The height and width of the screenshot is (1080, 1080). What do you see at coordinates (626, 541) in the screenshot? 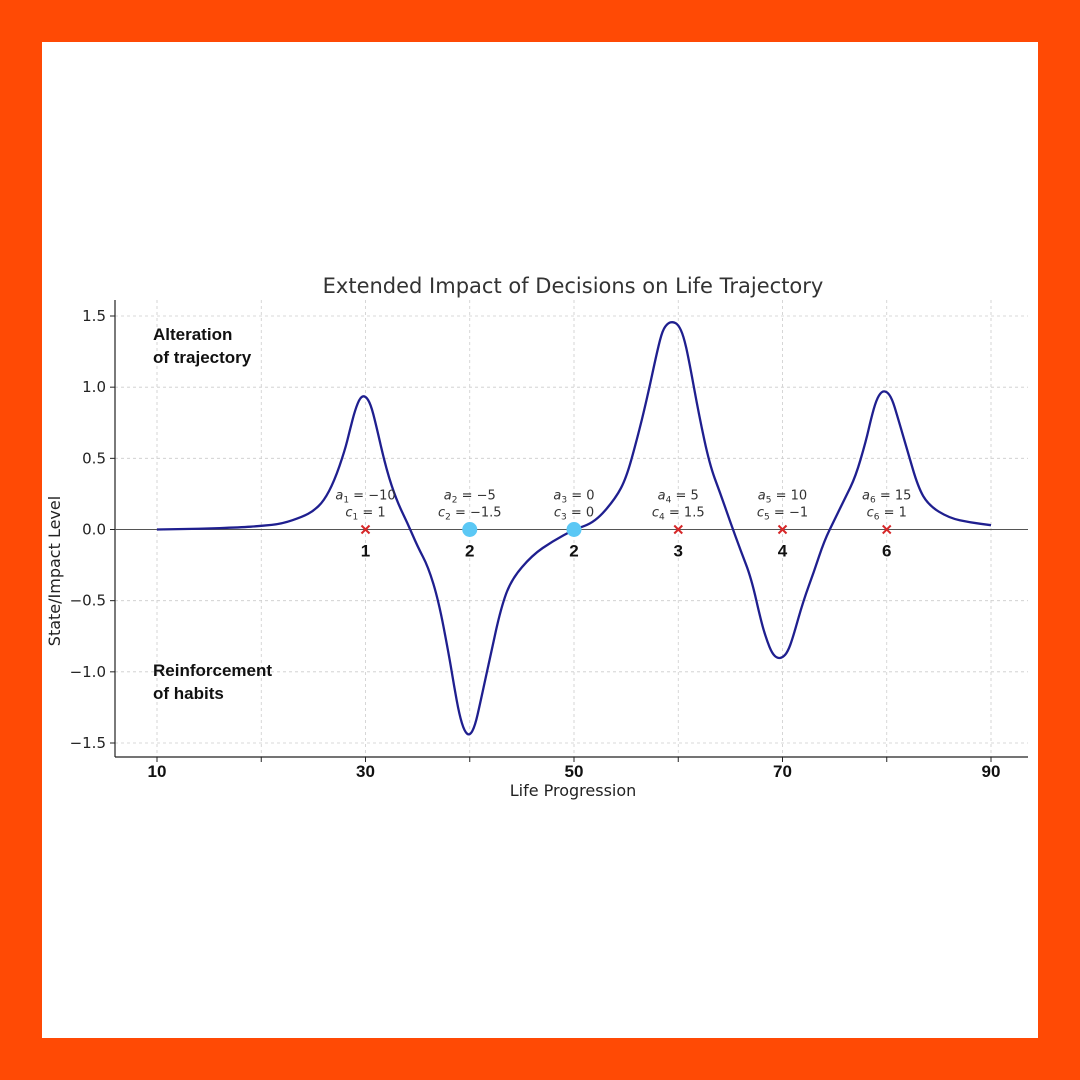
I see `markers: 1 2 2 3 4 6` at bounding box center [626, 541].